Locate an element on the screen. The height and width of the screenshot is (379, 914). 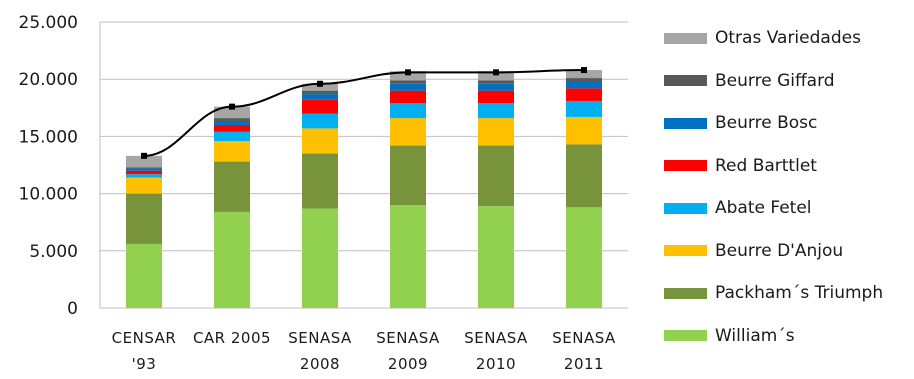
y-tick-label: 0 is located at coordinates (72, 309).